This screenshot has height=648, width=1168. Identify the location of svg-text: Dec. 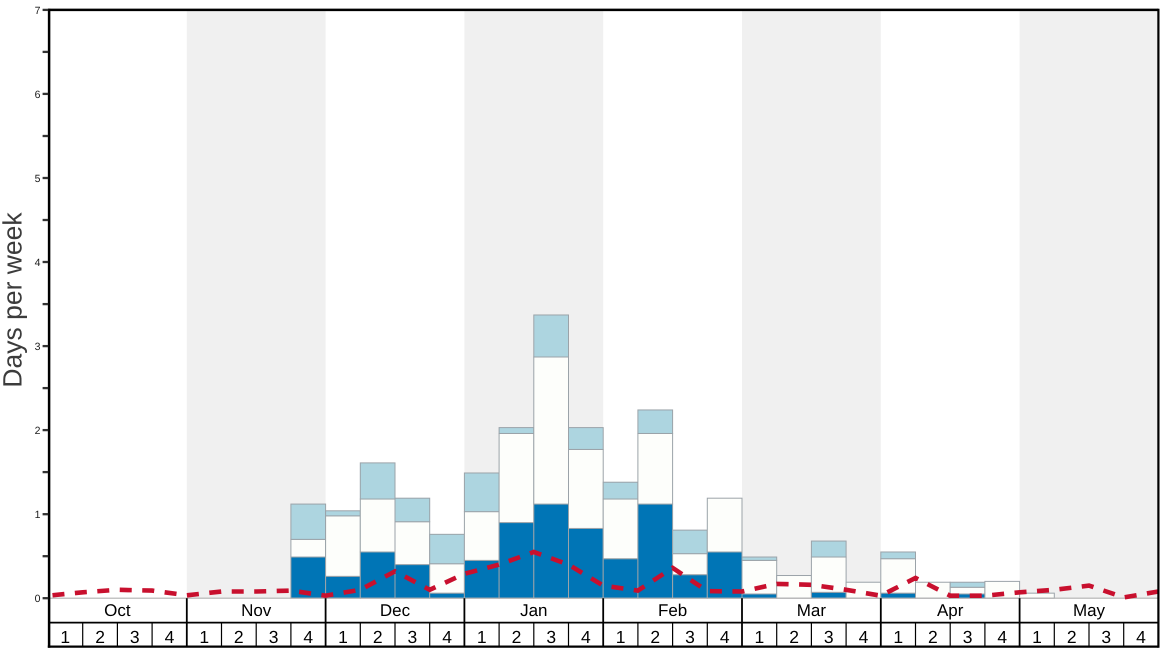
(395, 610).